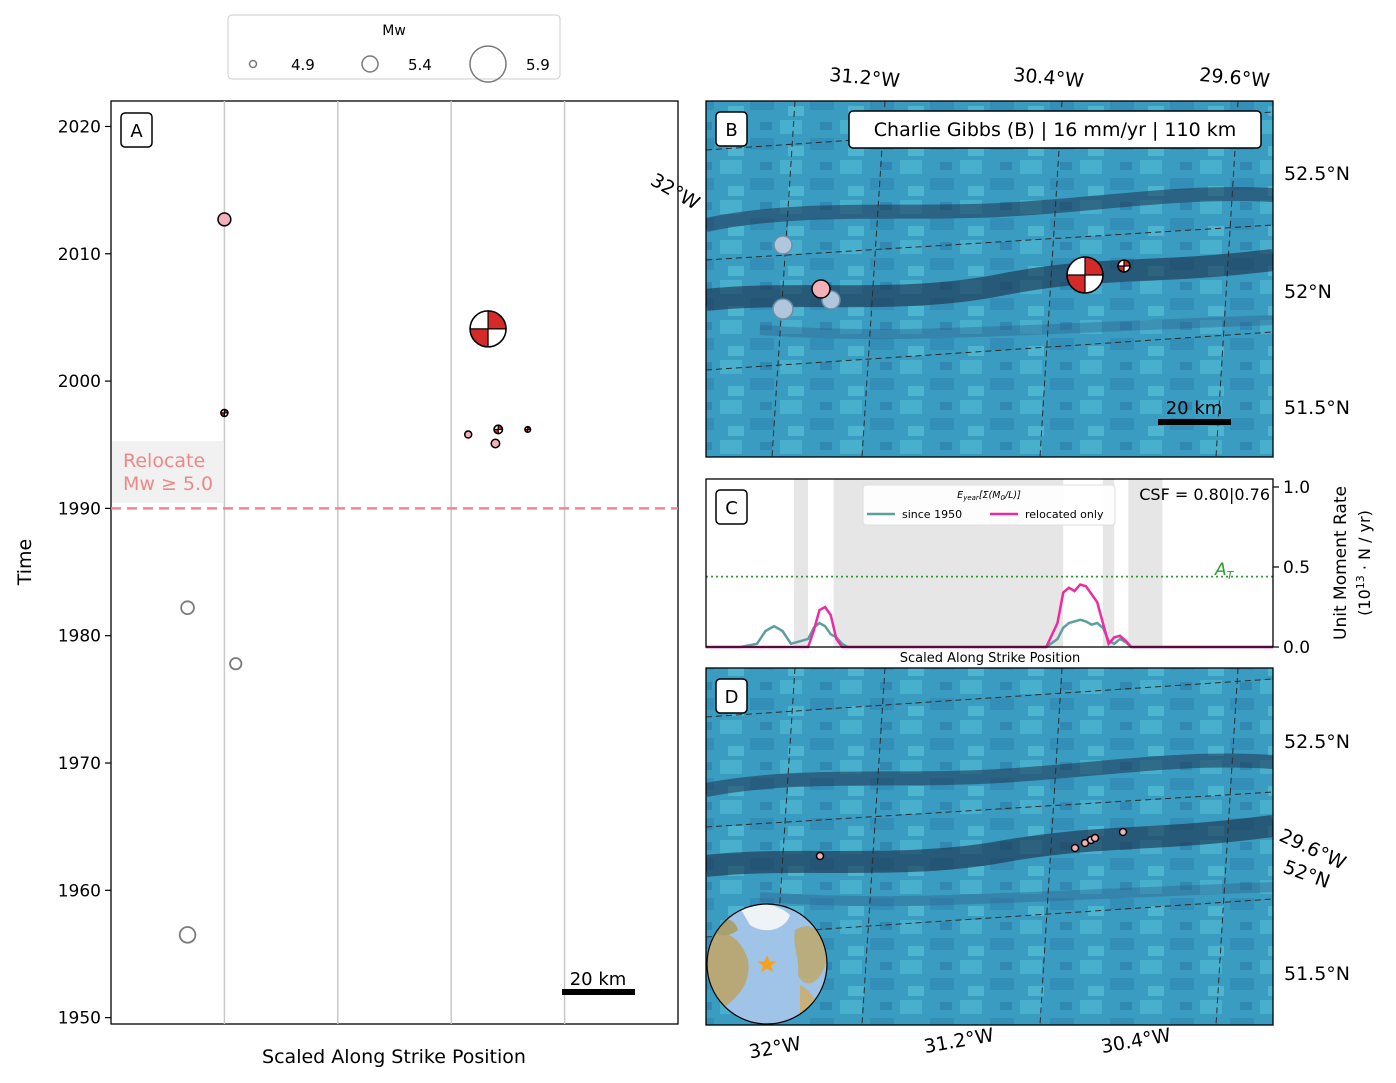 This screenshot has height=1083, width=1396. I want to click on panel-b-scale-bar, so click(1194, 422).